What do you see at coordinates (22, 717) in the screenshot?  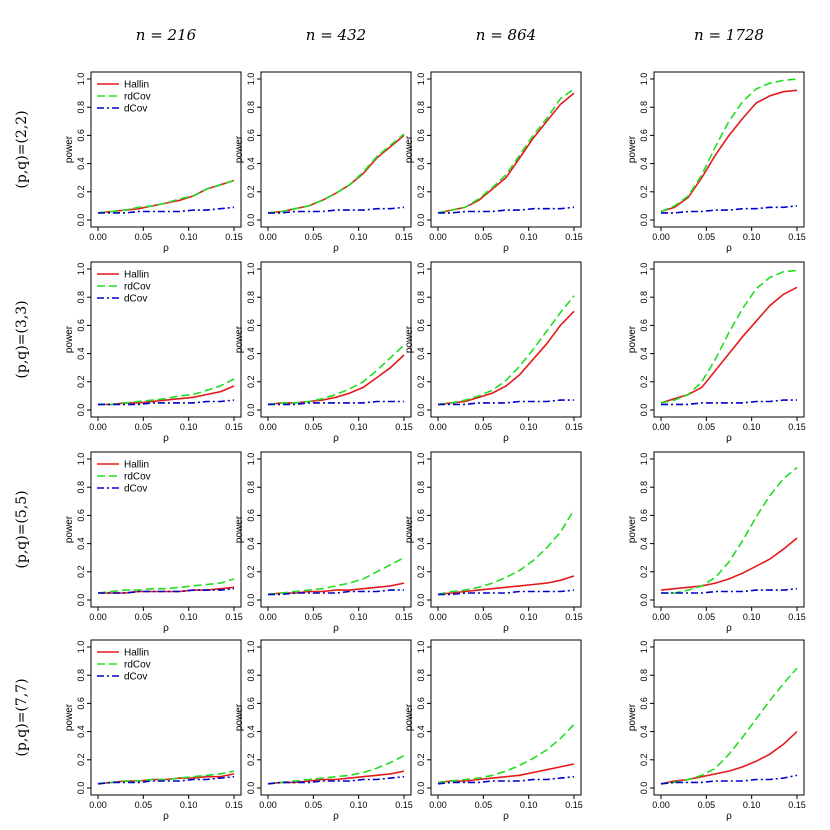 I see `row-header: (p,q)=(7,7)` at bounding box center [22, 717].